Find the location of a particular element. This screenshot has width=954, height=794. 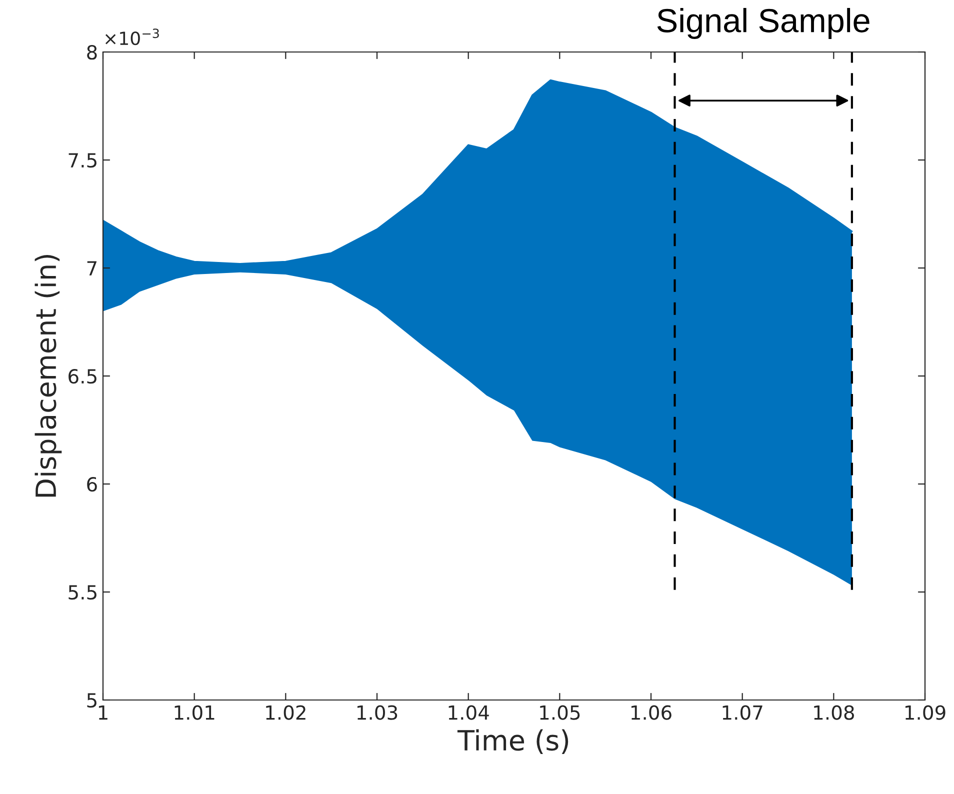

y-tick-label: 6 is located at coordinates (92, 484).